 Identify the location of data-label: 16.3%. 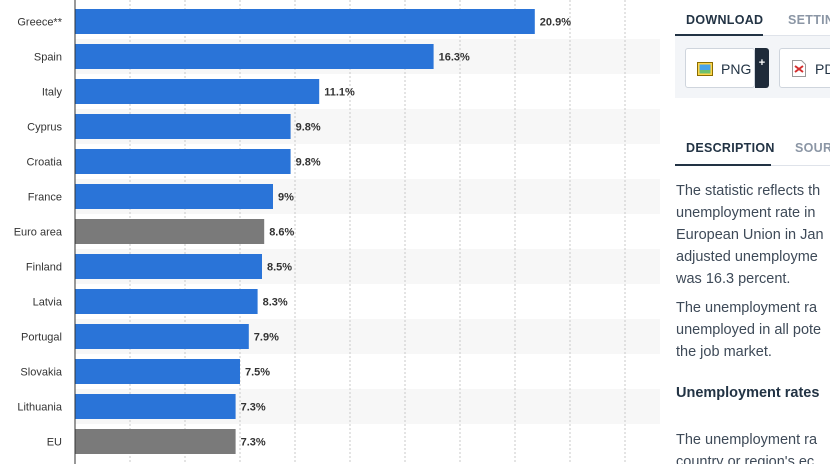
(454, 58).